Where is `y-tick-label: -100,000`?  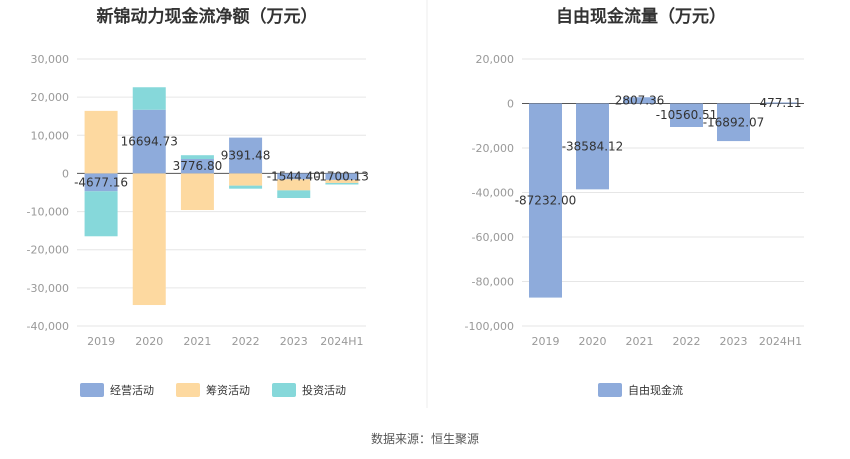 y-tick-label: -100,000 is located at coordinates (489, 326).